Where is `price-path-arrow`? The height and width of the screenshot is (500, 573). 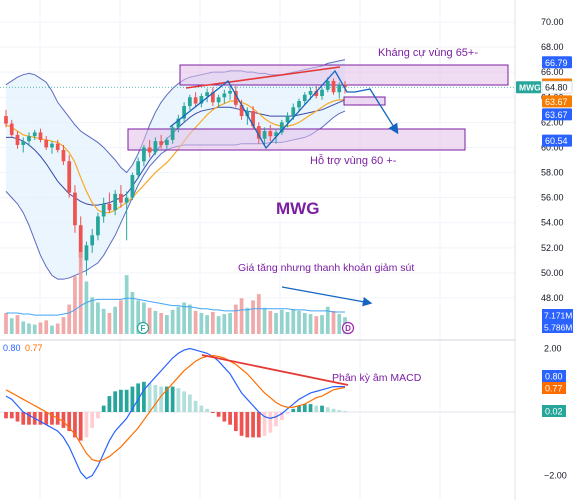 price-path-arrow is located at coordinates (284, 109).